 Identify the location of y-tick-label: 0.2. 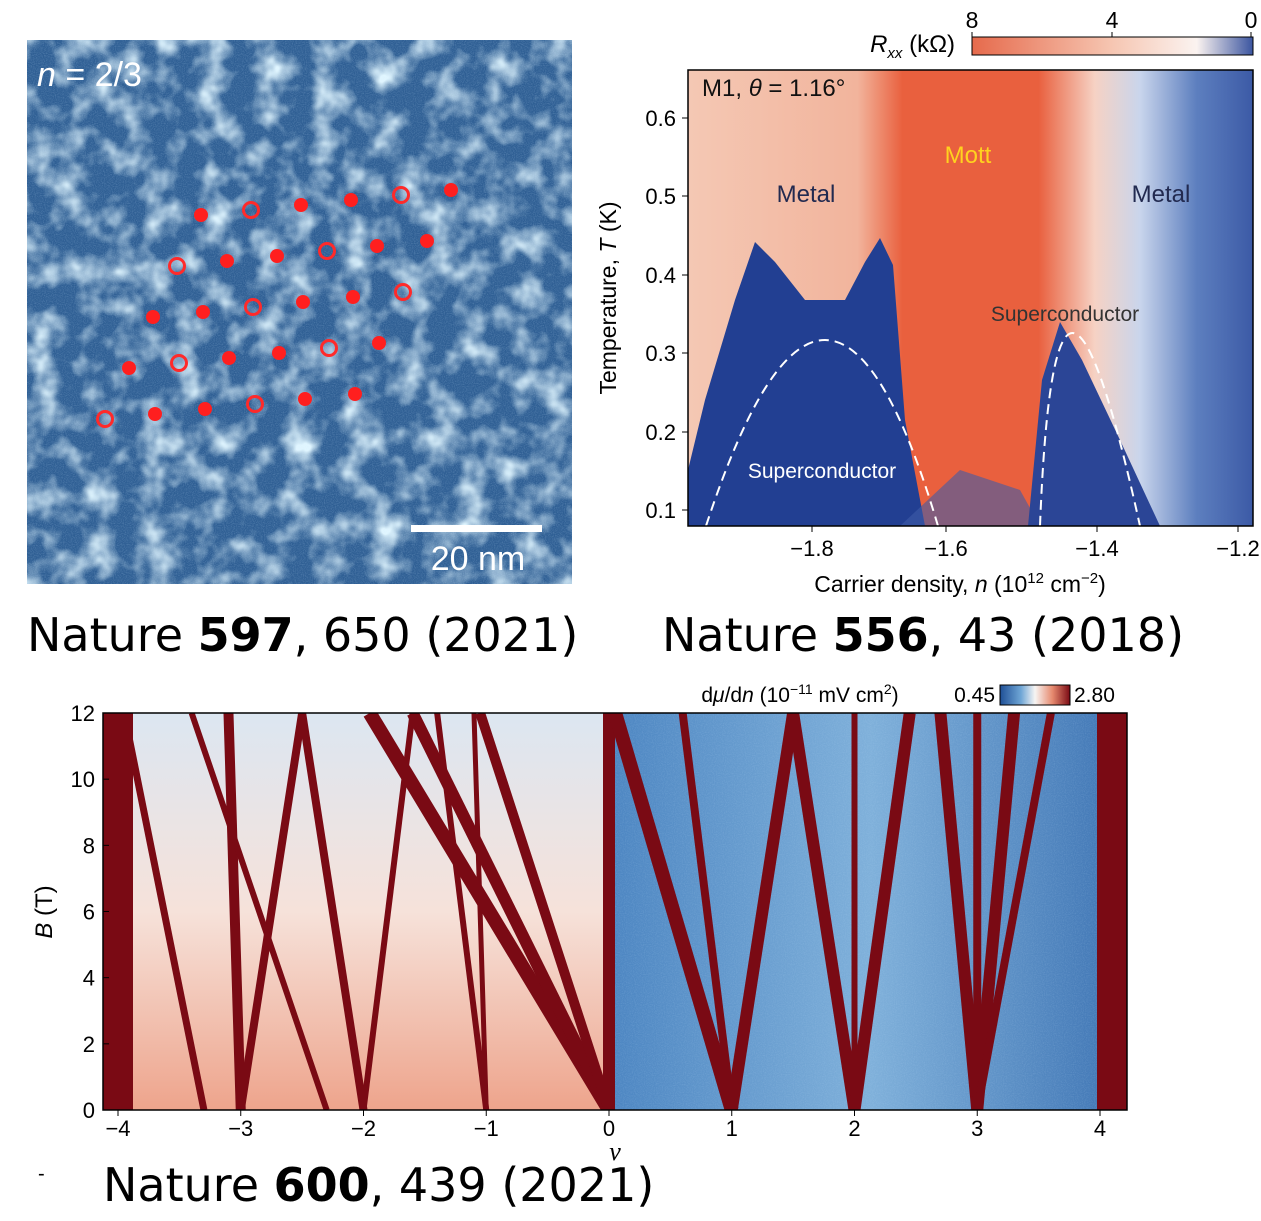
(660, 432).